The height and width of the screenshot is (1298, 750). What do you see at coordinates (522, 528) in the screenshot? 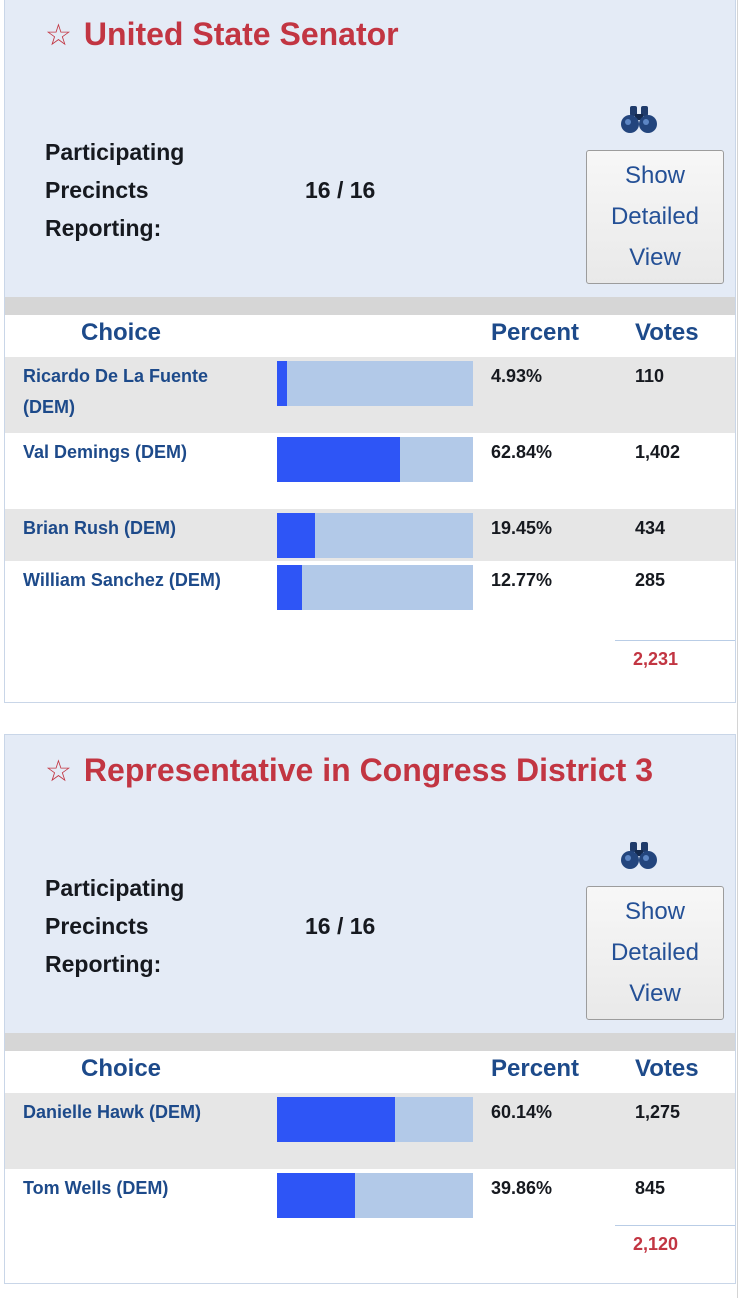
I see `candidate-percent: 19.45%` at bounding box center [522, 528].